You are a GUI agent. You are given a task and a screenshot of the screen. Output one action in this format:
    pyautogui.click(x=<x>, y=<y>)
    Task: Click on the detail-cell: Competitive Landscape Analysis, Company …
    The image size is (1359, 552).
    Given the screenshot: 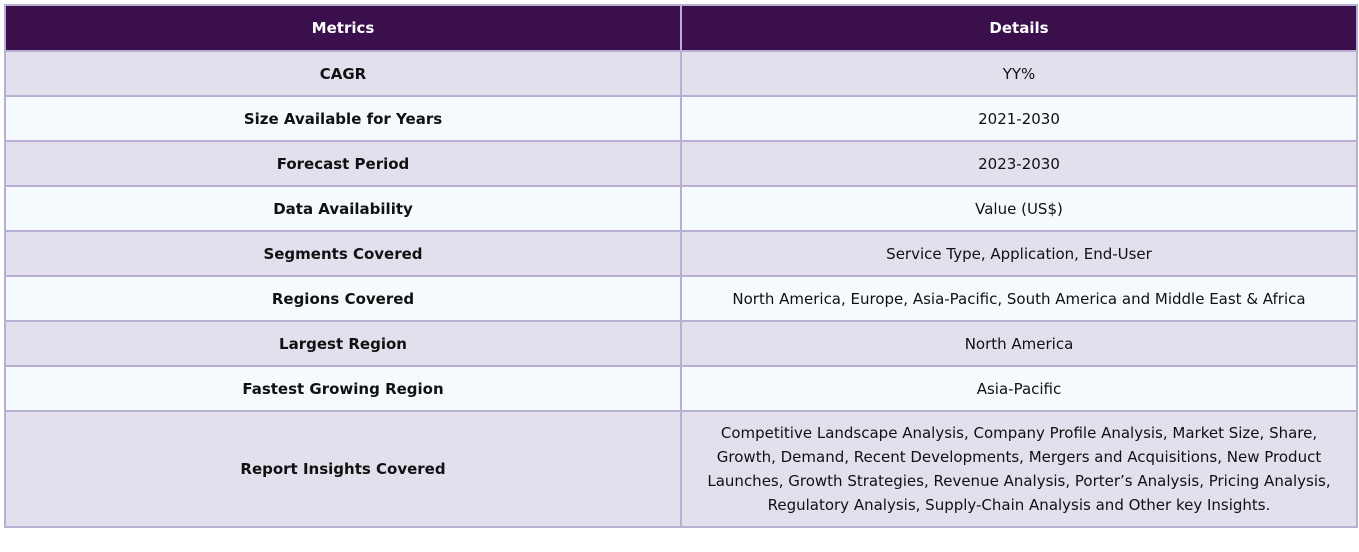 What is the action you would take?
    pyautogui.click(x=1019, y=469)
    